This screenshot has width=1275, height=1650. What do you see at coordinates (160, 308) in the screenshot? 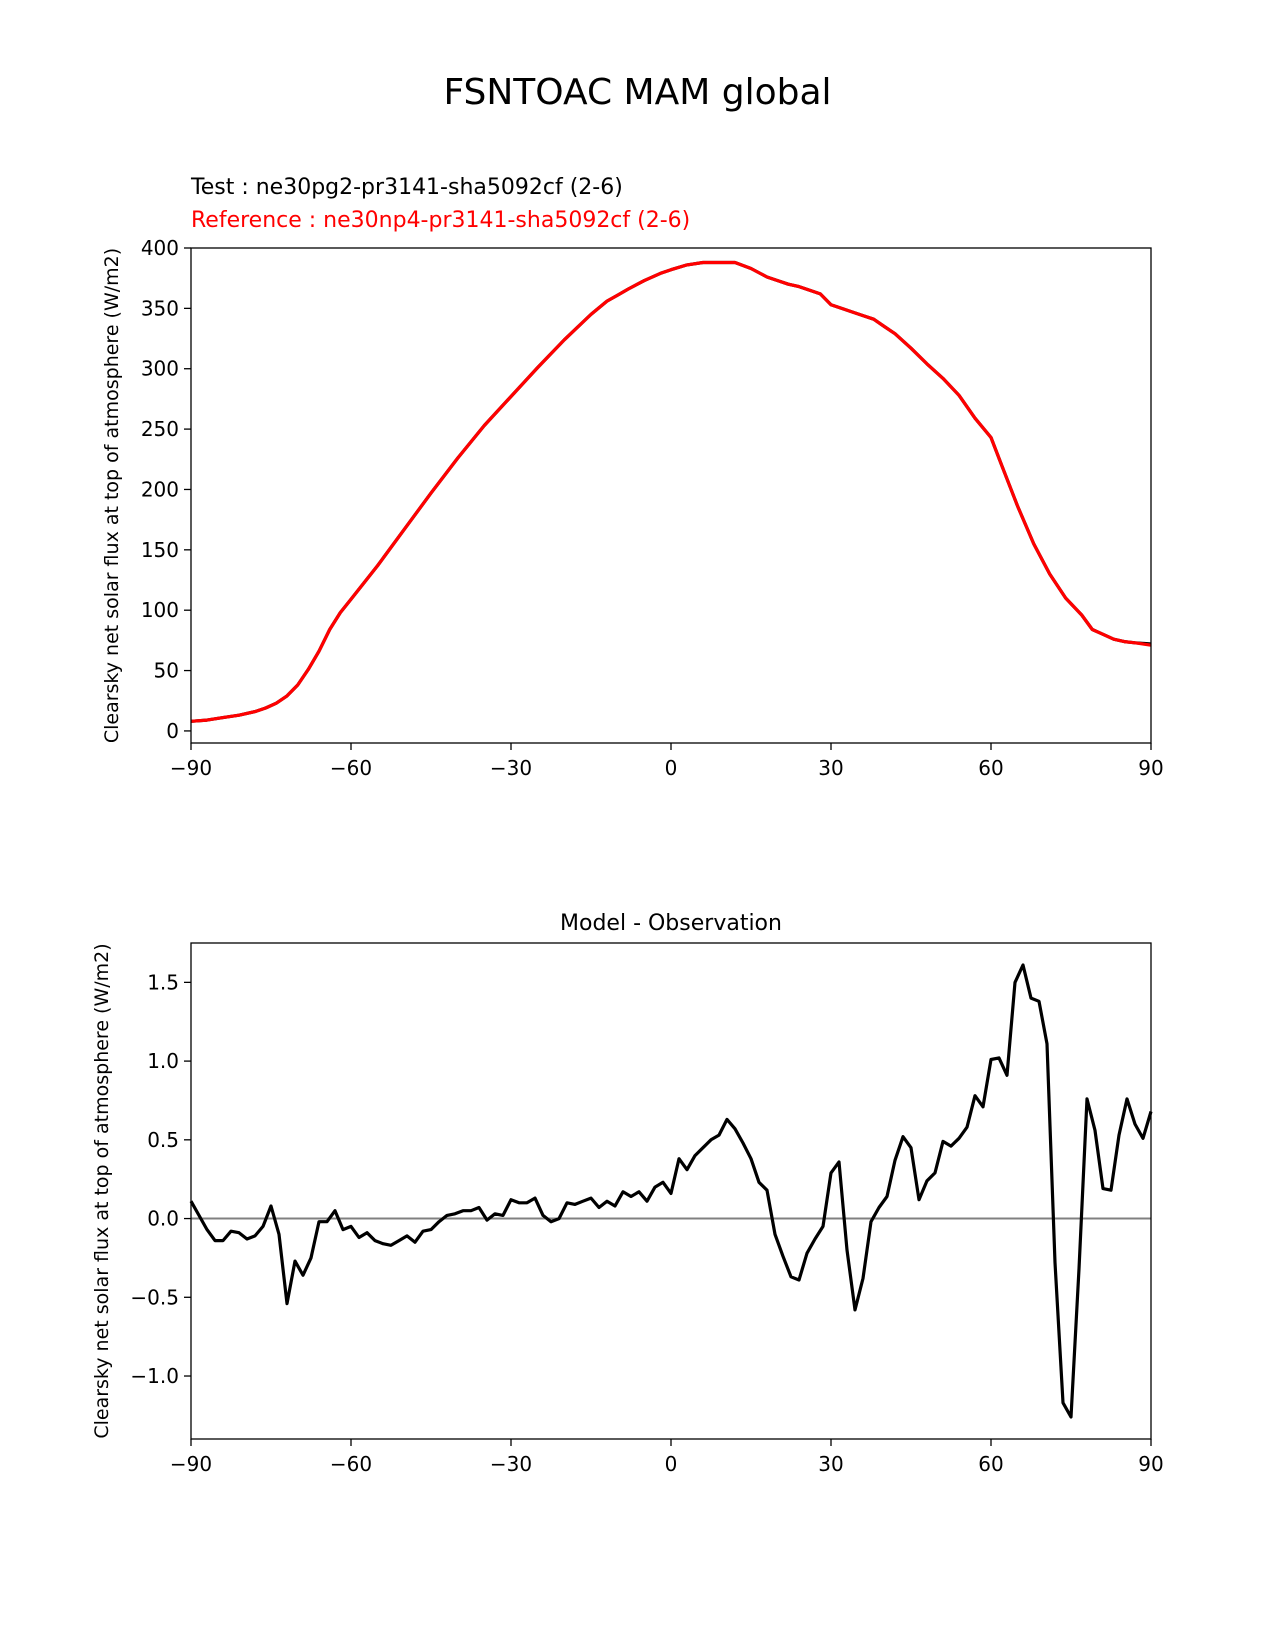
I see `panel1-y-tick-label: 350` at bounding box center [160, 308].